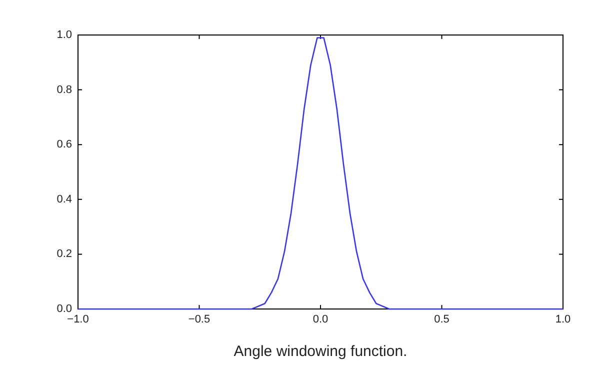 This screenshot has width=613, height=371. Describe the element at coordinates (199, 320) in the screenshot. I see `x-tick-label: −0.5` at that location.